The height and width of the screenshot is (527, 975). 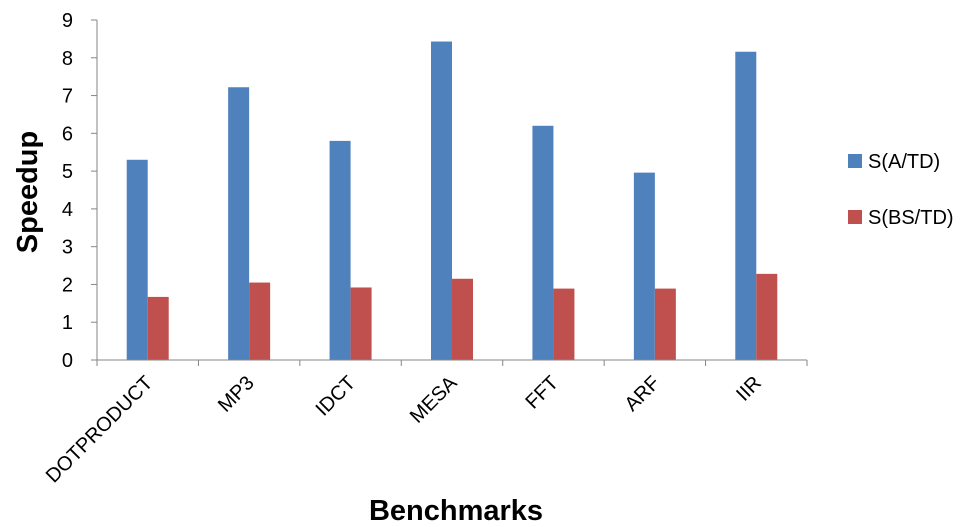 I want to click on y-tick-label: 3, so click(x=67, y=248).